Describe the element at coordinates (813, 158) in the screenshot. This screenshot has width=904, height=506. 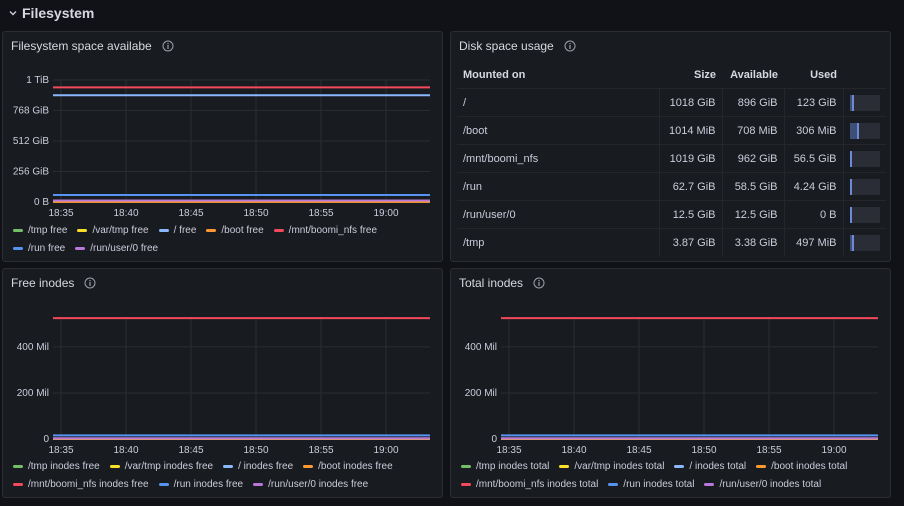
I see `cell-used: 56.5 GiB` at that location.